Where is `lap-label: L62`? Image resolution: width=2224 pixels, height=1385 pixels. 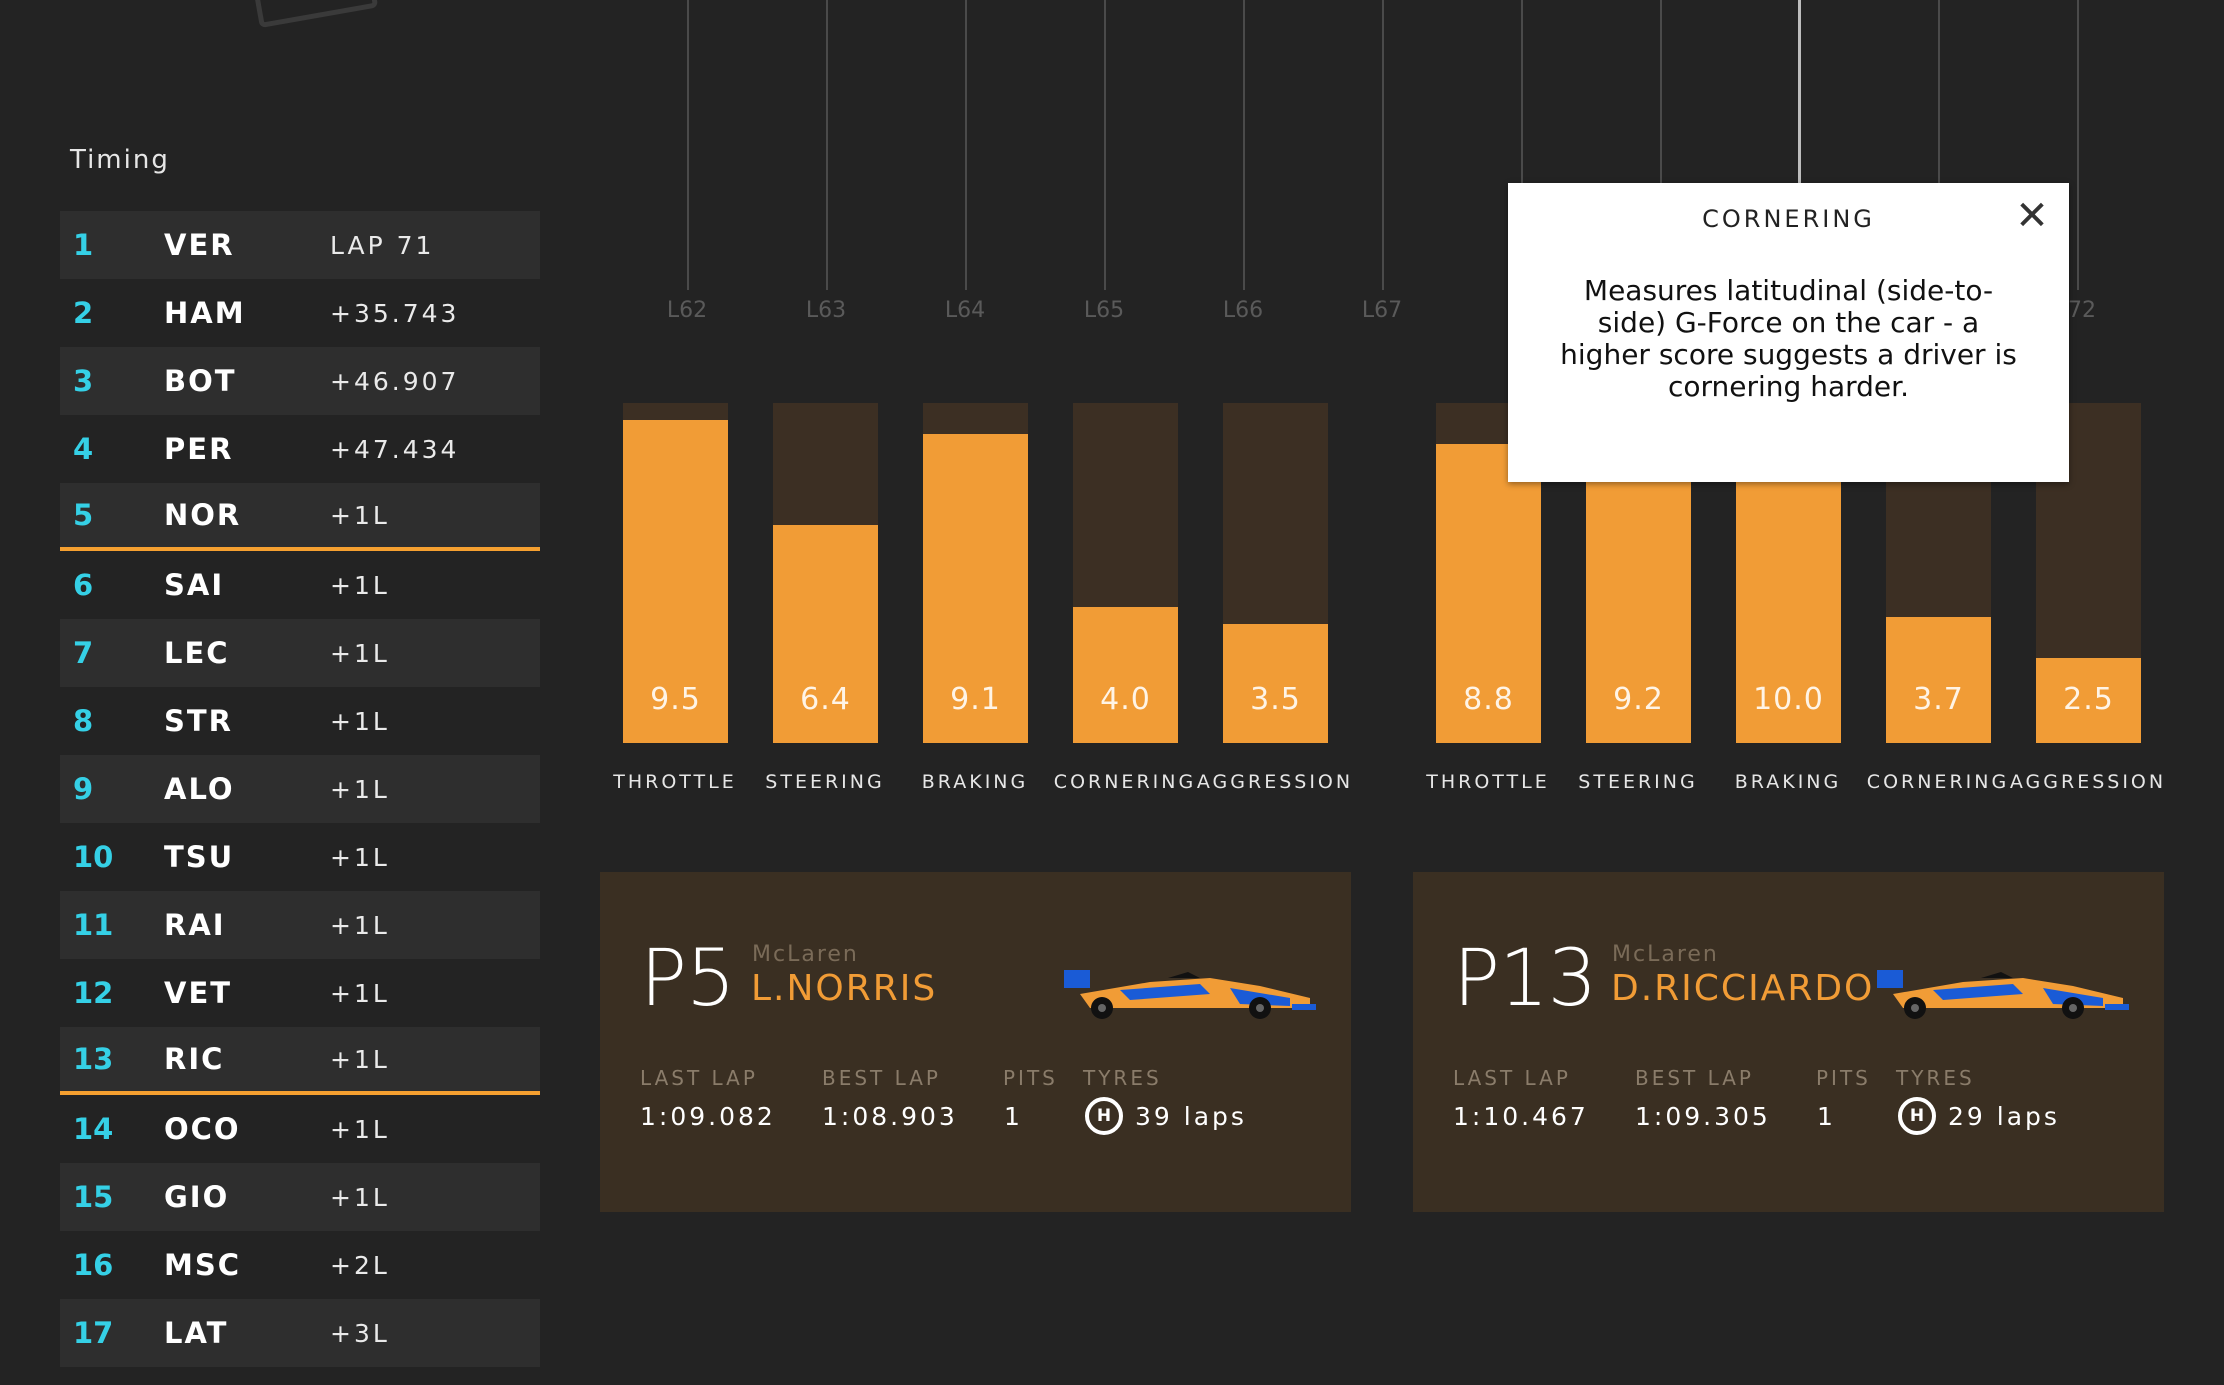
lap-label: L62 is located at coordinates (687, 310).